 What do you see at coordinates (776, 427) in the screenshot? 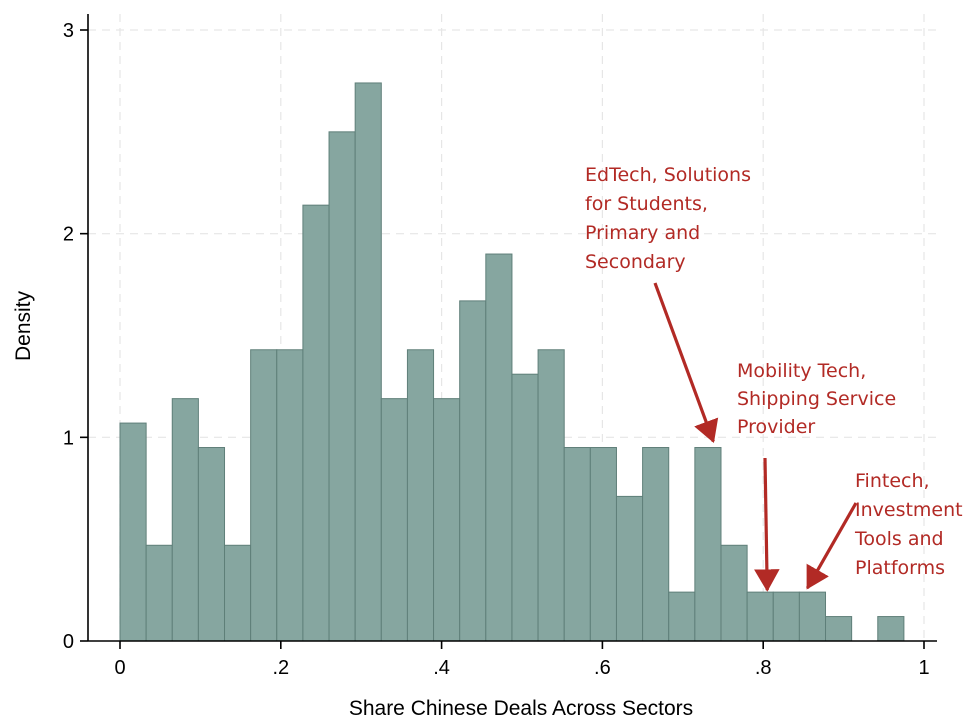
I see `annotation-1-line-2: Provider` at bounding box center [776, 427].